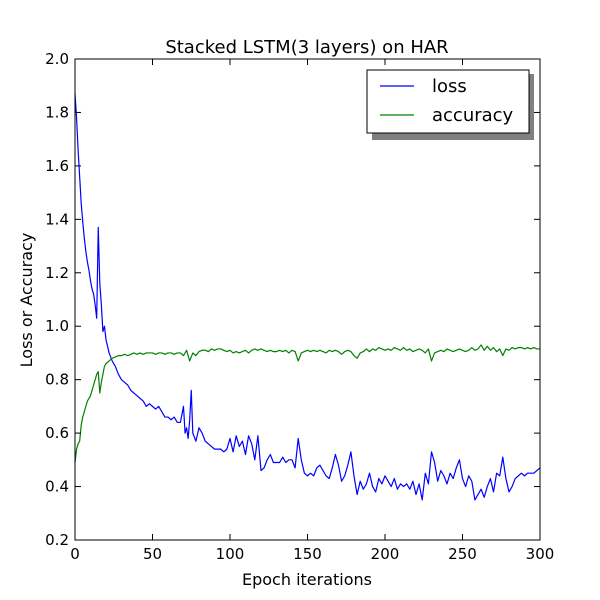  Describe the element at coordinates (385, 554) in the screenshot. I see `x-tick-label: 200` at that location.